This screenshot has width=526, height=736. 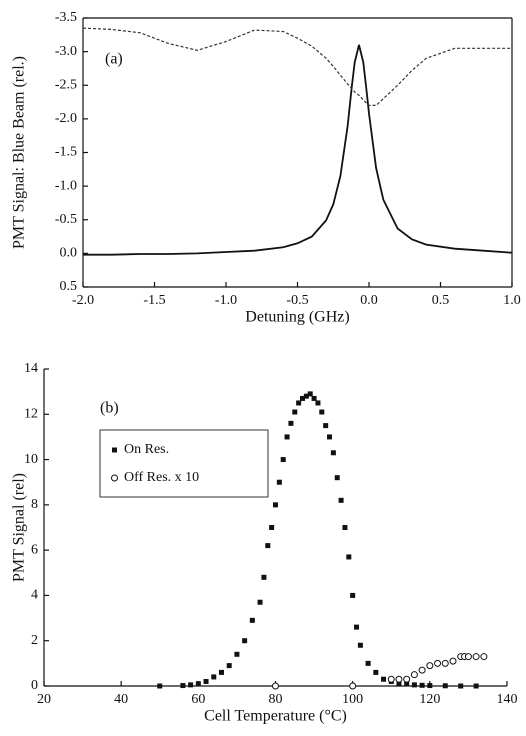 What do you see at coordinates (83, 300) in the screenshot?
I see `x-tick-label: -2.0` at bounding box center [83, 300].